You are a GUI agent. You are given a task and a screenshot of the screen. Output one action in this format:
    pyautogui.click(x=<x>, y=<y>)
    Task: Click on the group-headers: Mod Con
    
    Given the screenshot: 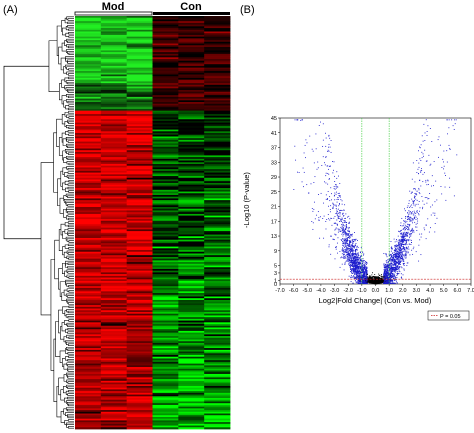 What is the action you would take?
    pyautogui.click(x=152, y=8)
    